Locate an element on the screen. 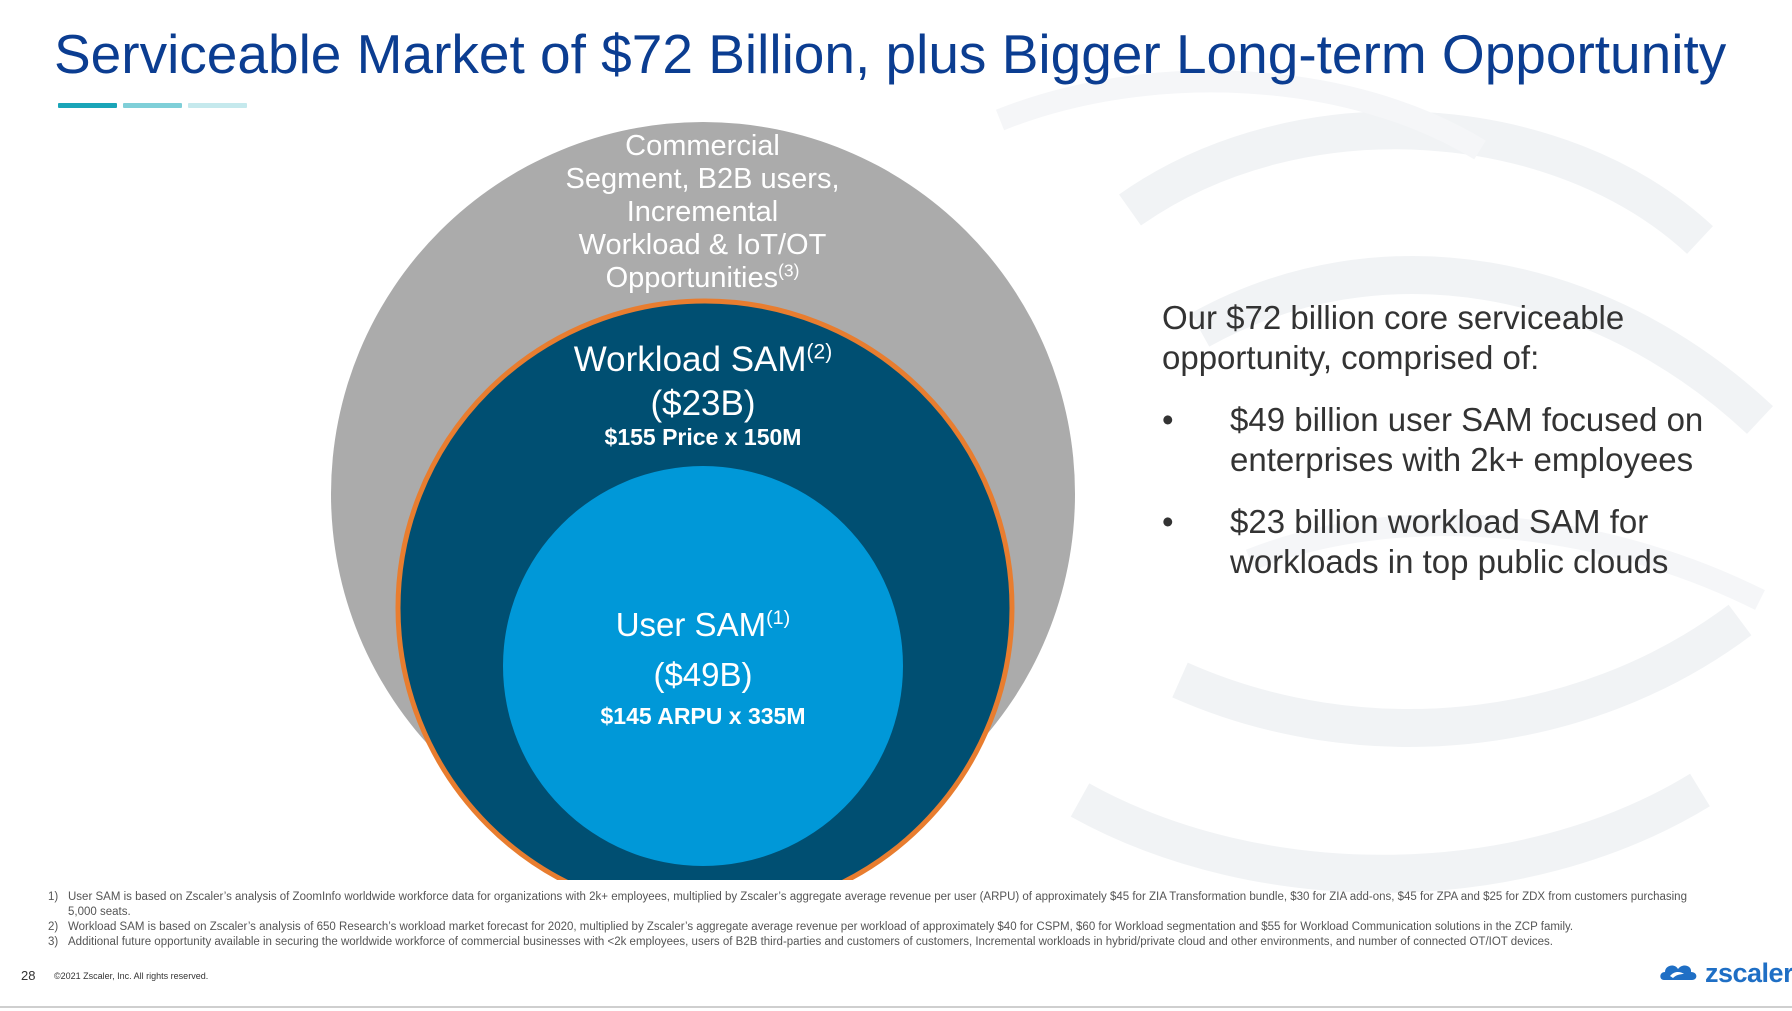 The height and width of the screenshot is (1011, 1792). workload-sam-heading: Workload SAM(2) ($23B) is located at coordinates (703, 382).